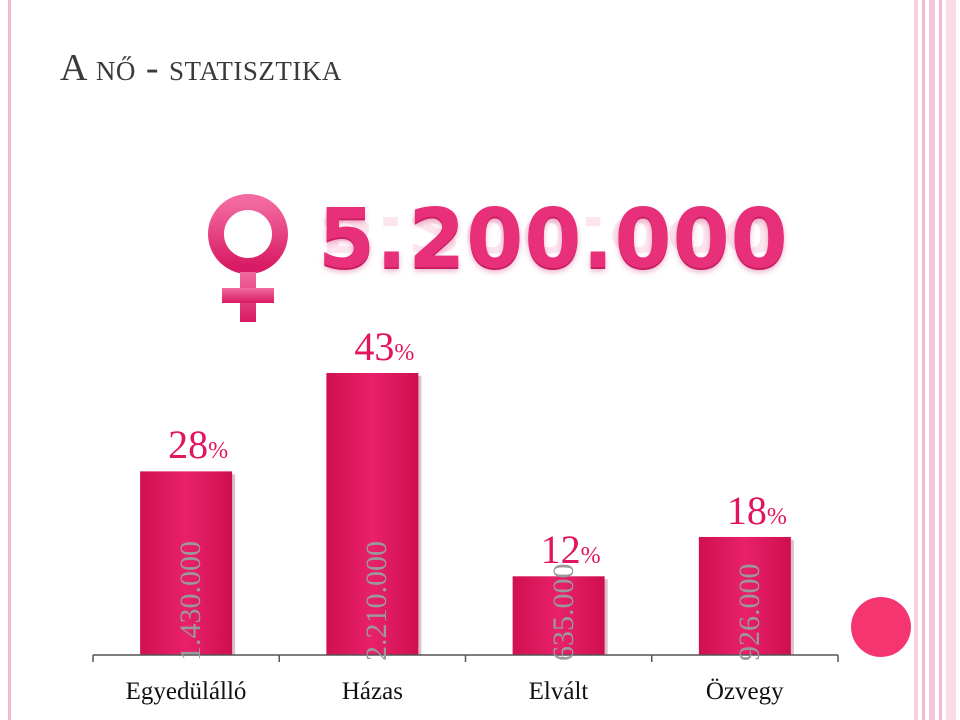 The width and height of the screenshot is (960, 720). I want to click on category-label: Egyedülálló, so click(186, 691).